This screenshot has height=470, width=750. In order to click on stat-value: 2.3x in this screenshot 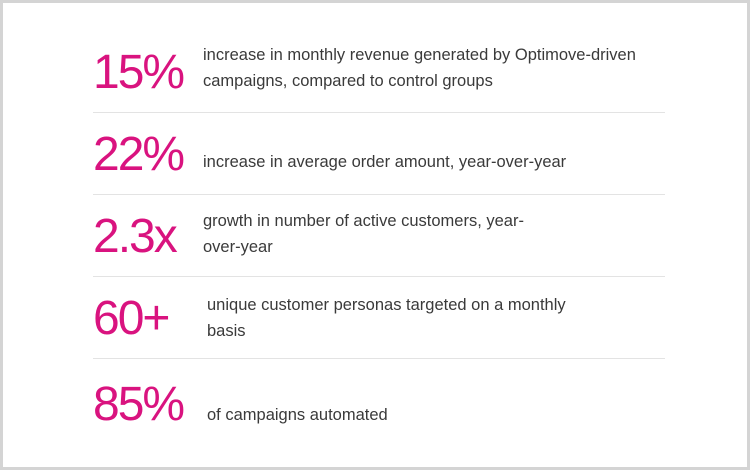, I will do `click(135, 236)`.